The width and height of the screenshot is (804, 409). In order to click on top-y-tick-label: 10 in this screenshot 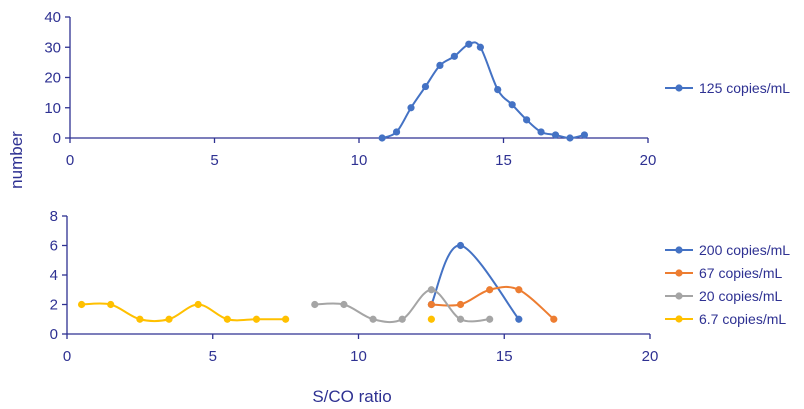, I will do `click(52, 108)`.